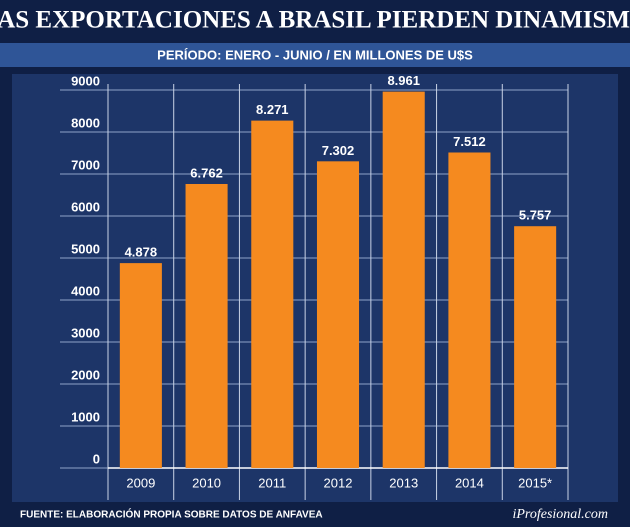  I want to click on y-tick-label: 0, so click(96, 458).